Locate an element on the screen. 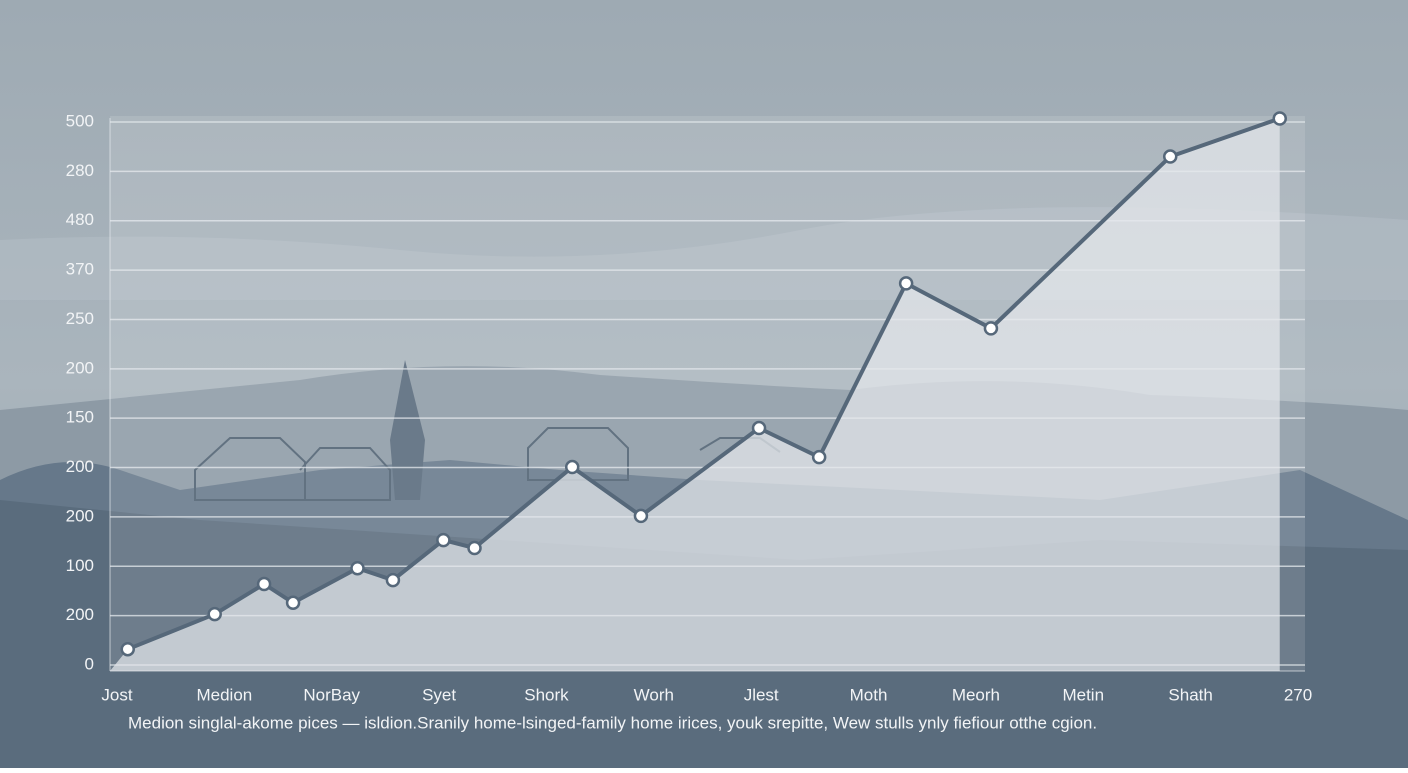  x-tick-label: Medion is located at coordinates (224, 694).